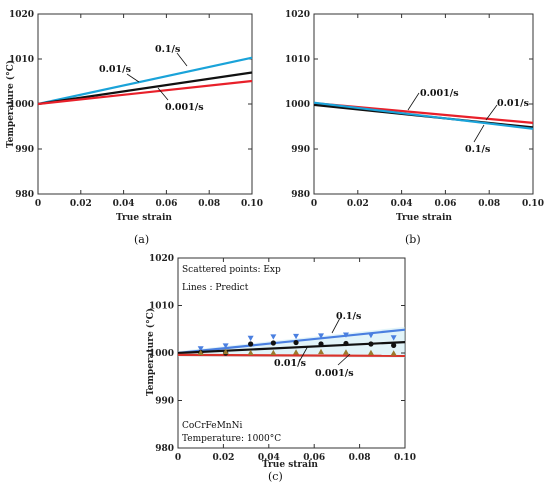  Describe the element at coordinates (215, 288) in the screenshot. I see `panel-c-annotation-predict: Lines : Predict` at that location.